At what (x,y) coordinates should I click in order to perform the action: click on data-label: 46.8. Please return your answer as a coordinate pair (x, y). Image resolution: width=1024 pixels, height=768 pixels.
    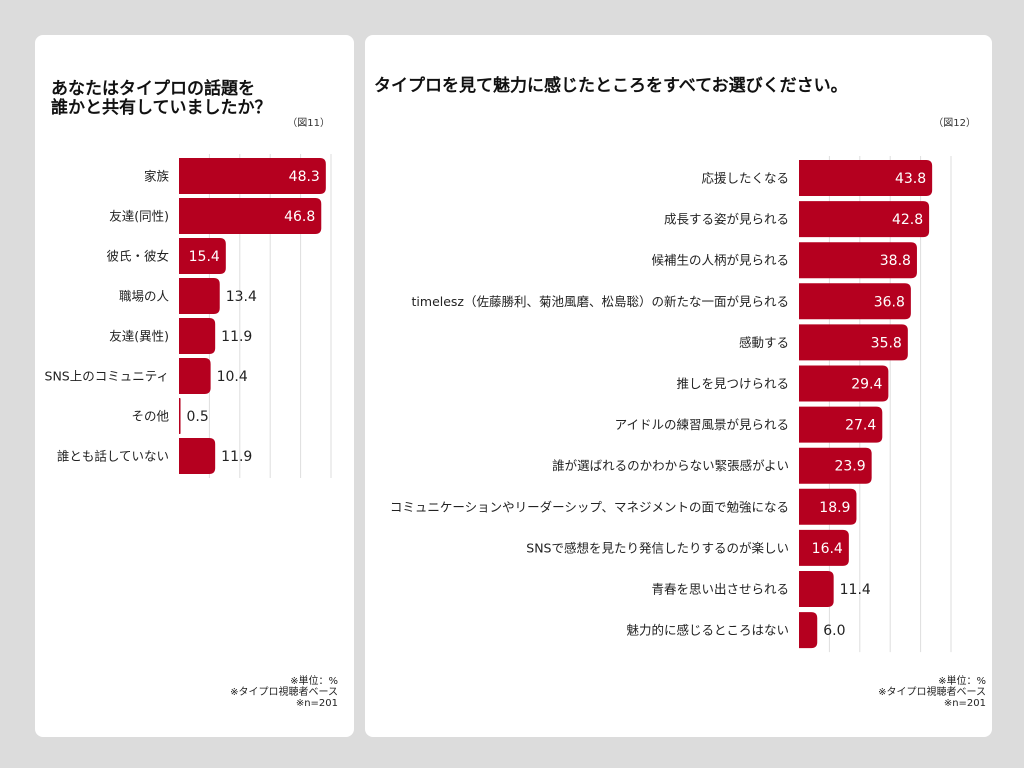
    Looking at the image, I should click on (299, 217).